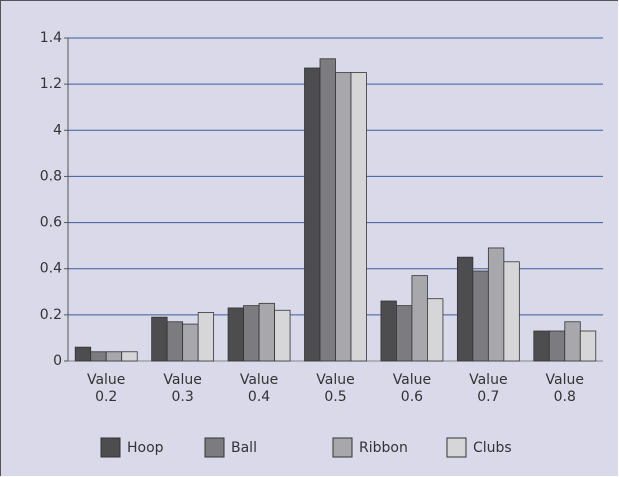 The image size is (619, 477). Describe the element at coordinates (182, 388) in the screenshot. I see `x-tick-label: Value 0.3` at that location.